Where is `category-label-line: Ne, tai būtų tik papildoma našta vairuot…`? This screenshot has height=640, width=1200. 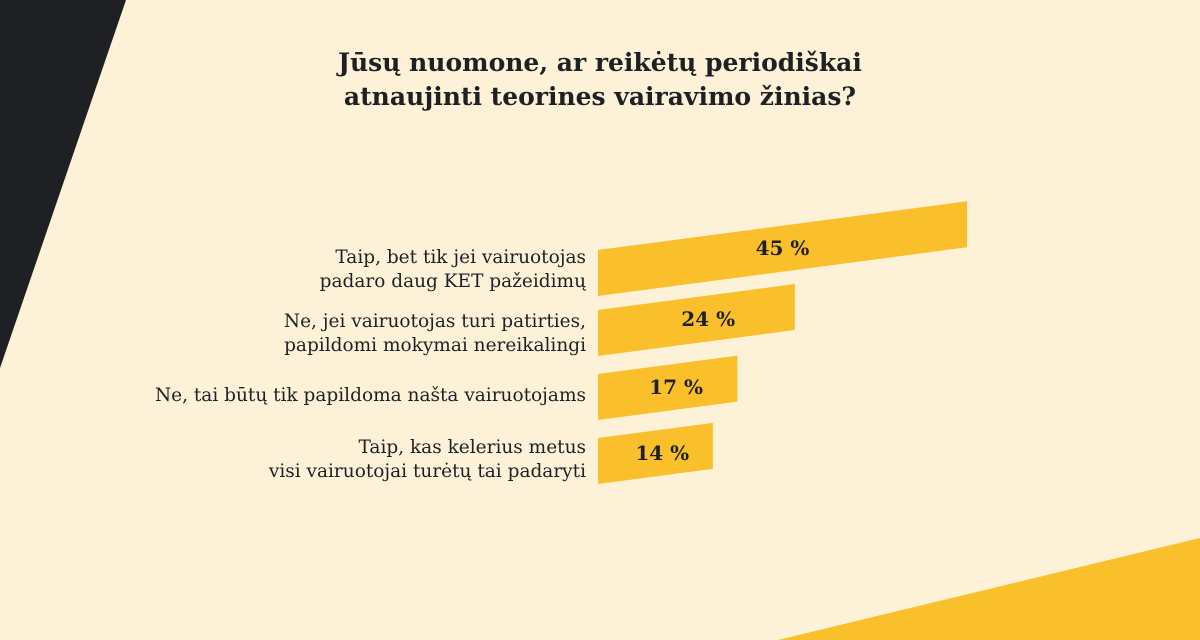 category-label-line: Ne, tai būtų tik papildoma našta vairuot… is located at coordinates (370, 395).